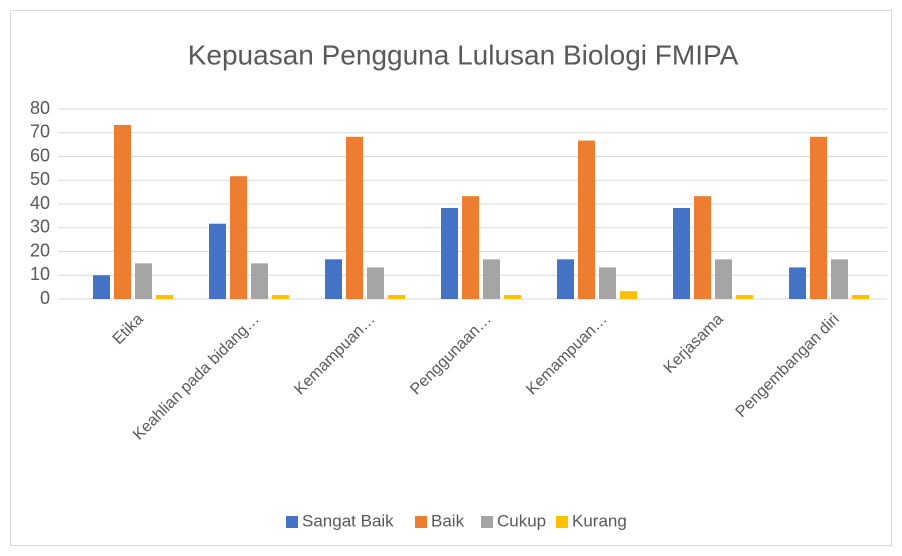  I want to click on y-tick-label: 40, so click(40, 203).